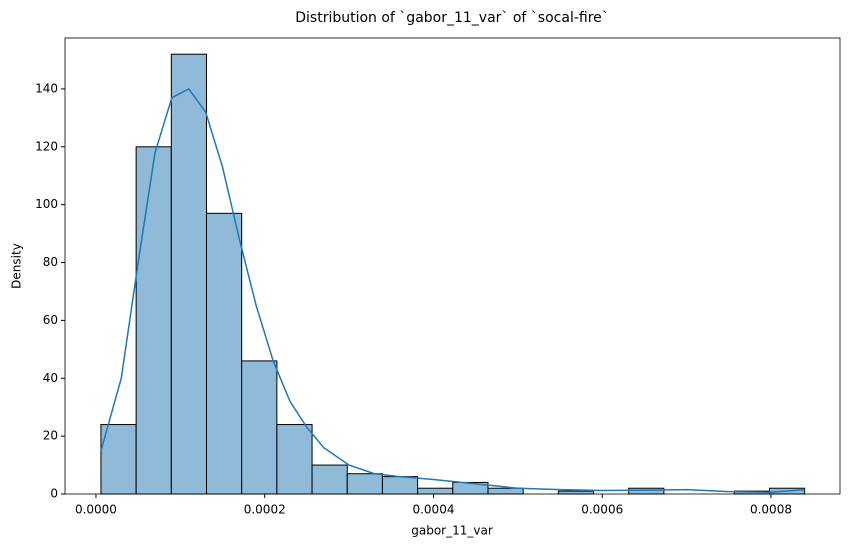 Image resolution: width=850 pixels, height=548 pixels. Describe the element at coordinates (602, 510) in the screenshot. I see `x-tick-label: 0.0006` at that location.